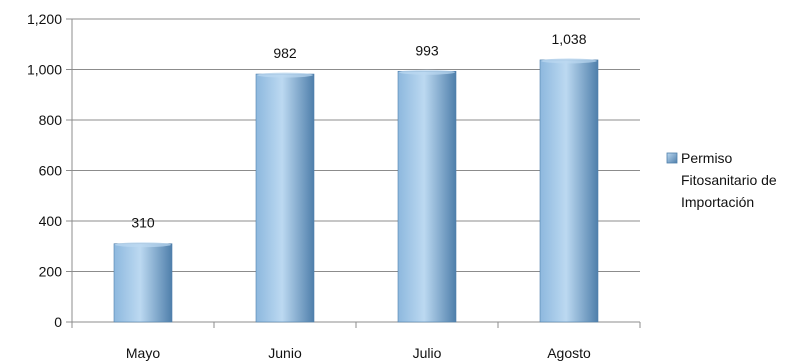 Image resolution: width=802 pixels, height=362 pixels. Describe the element at coordinates (427, 353) in the screenshot. I see `x-tick-label: Julio` at that location.